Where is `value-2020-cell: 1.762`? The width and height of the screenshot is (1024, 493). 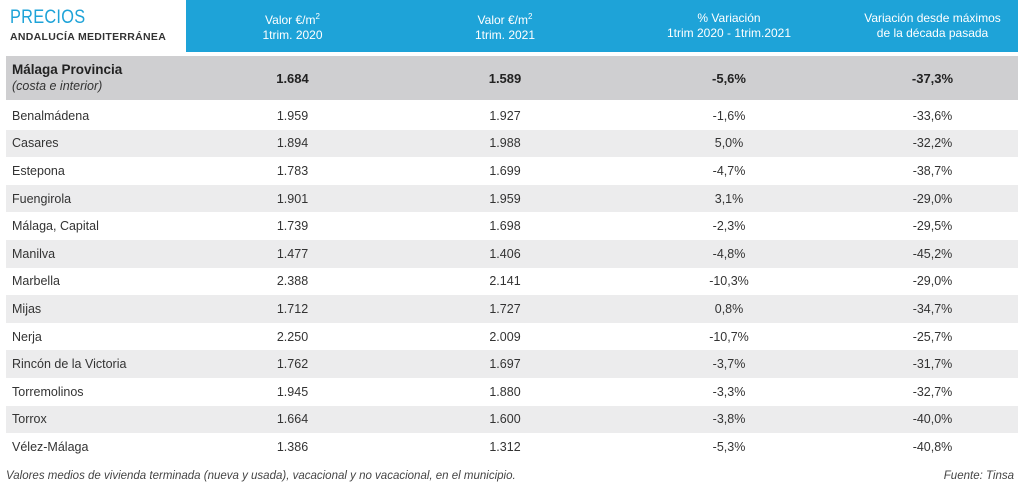 value-2020-cell: 1.762 is located at coordinates (292, 364).